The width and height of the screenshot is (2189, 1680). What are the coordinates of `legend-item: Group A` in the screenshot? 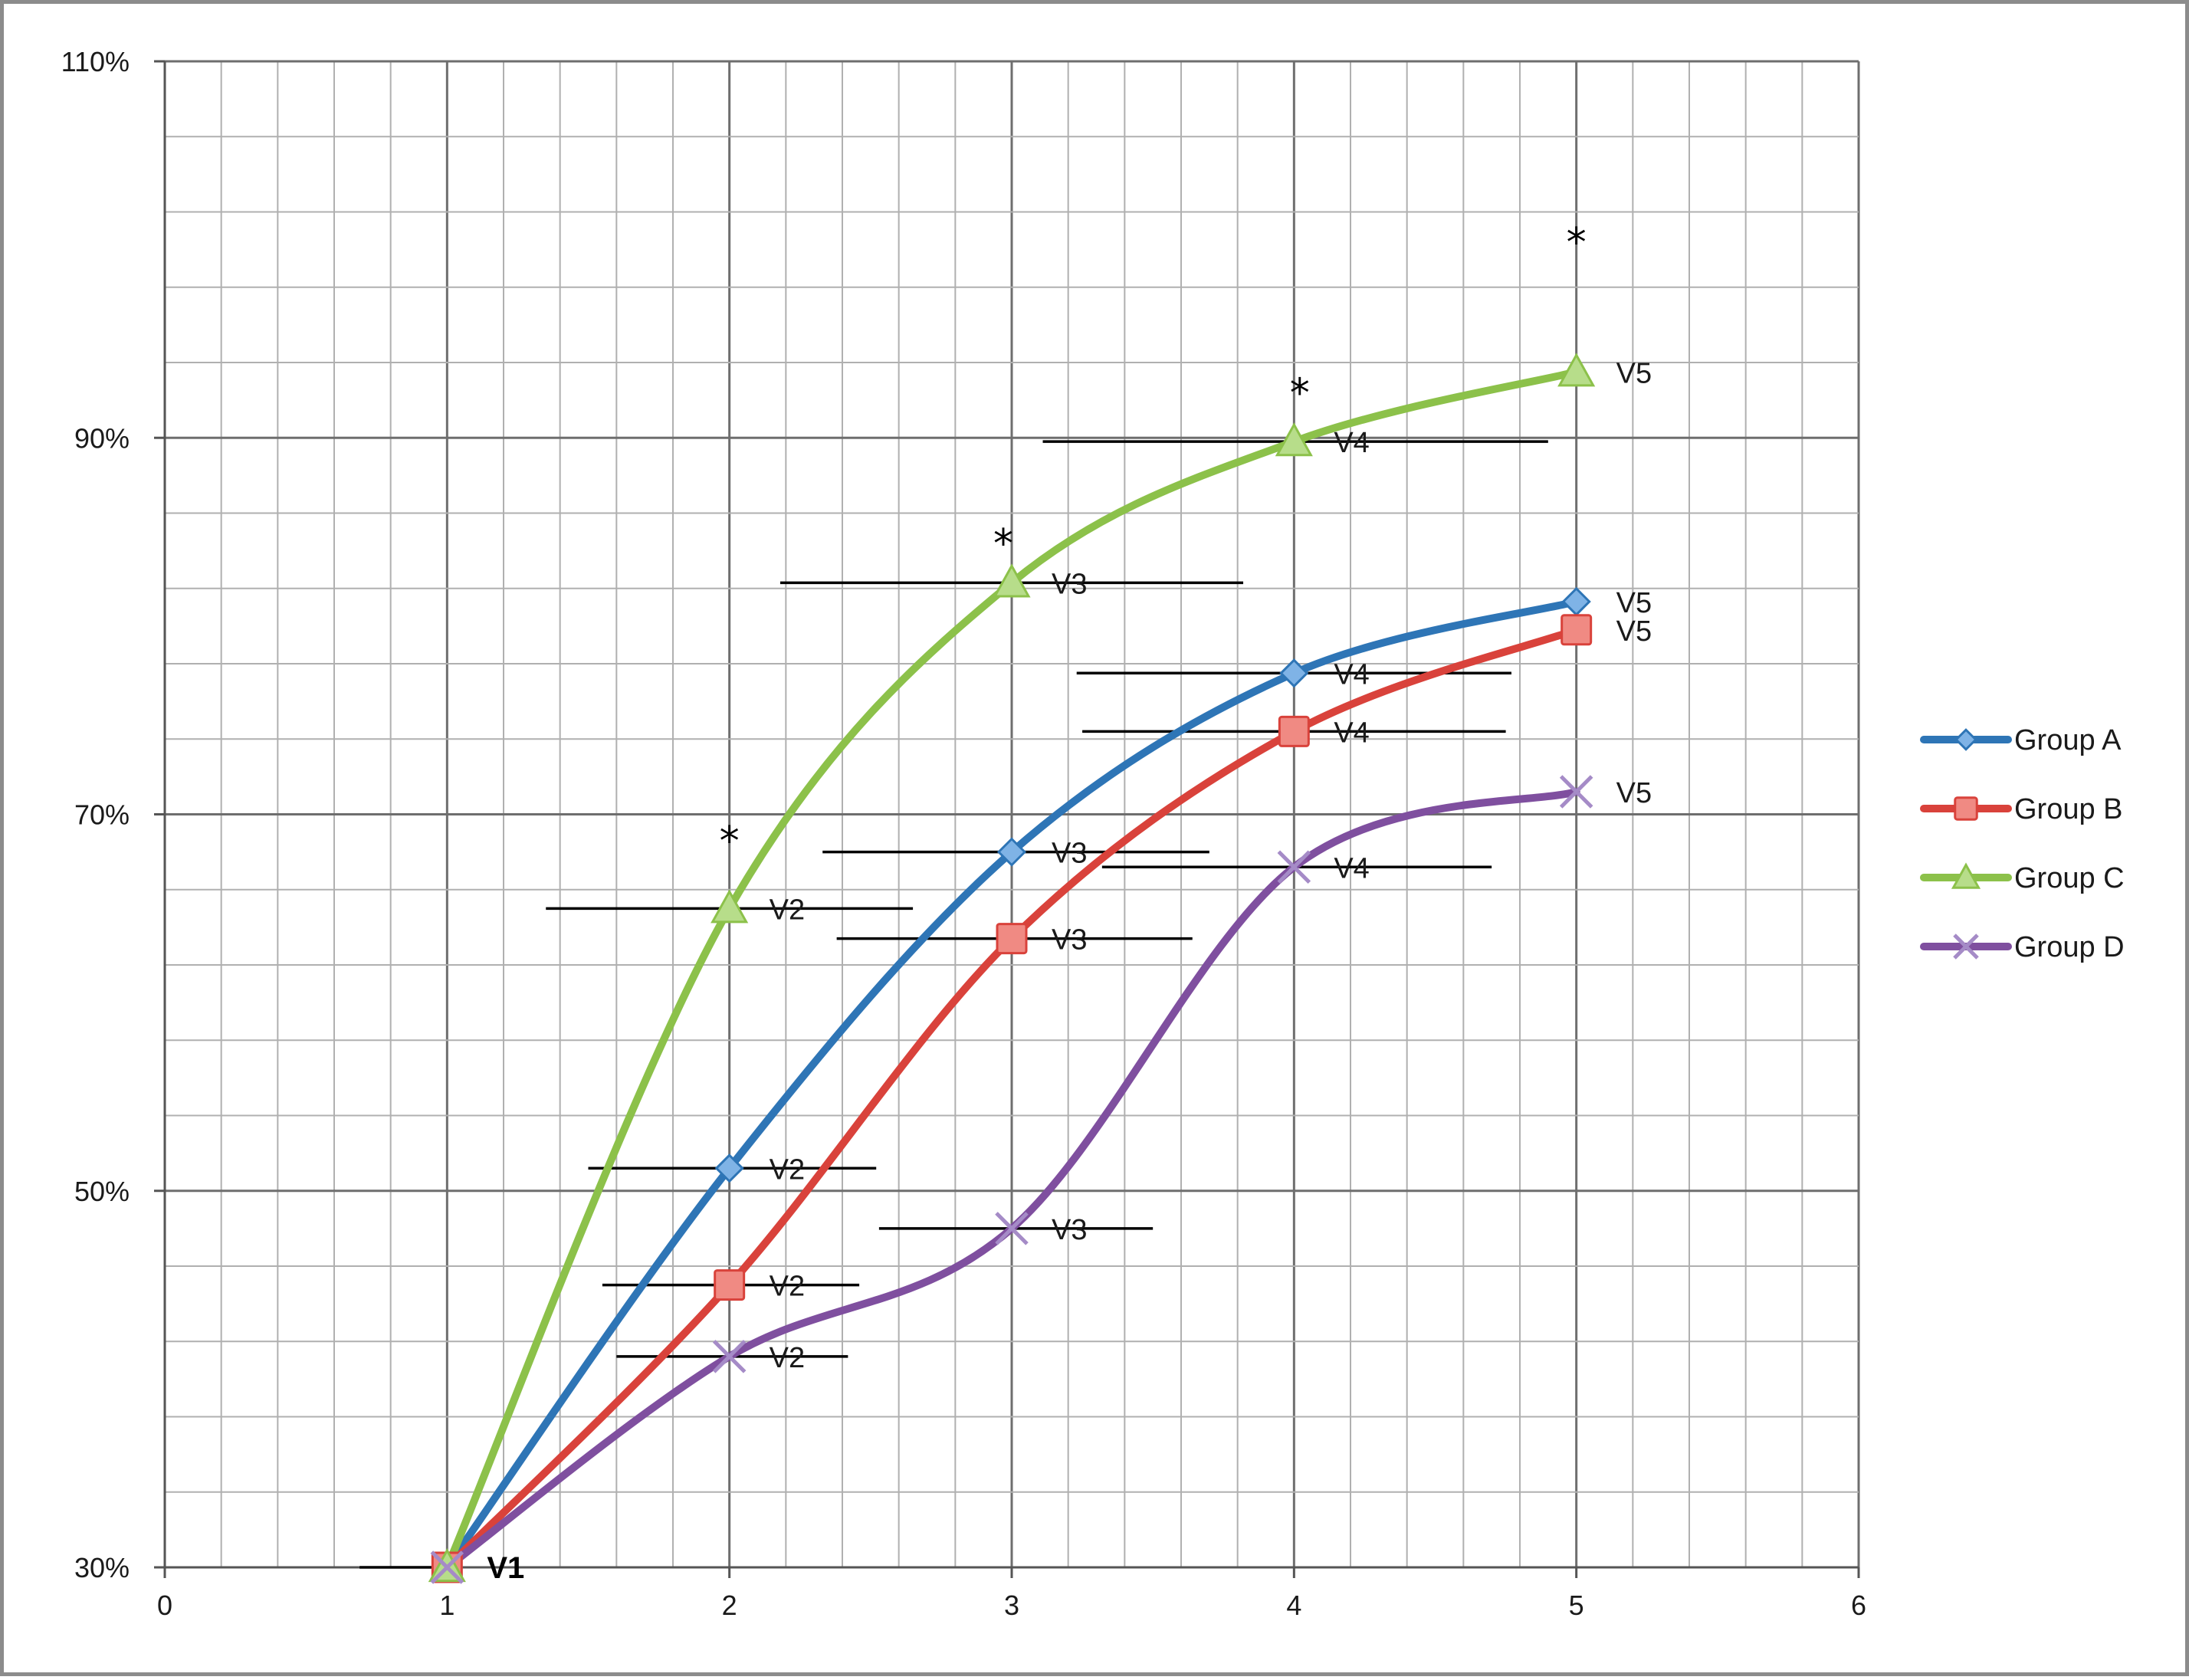 It's located at (2021, 740).